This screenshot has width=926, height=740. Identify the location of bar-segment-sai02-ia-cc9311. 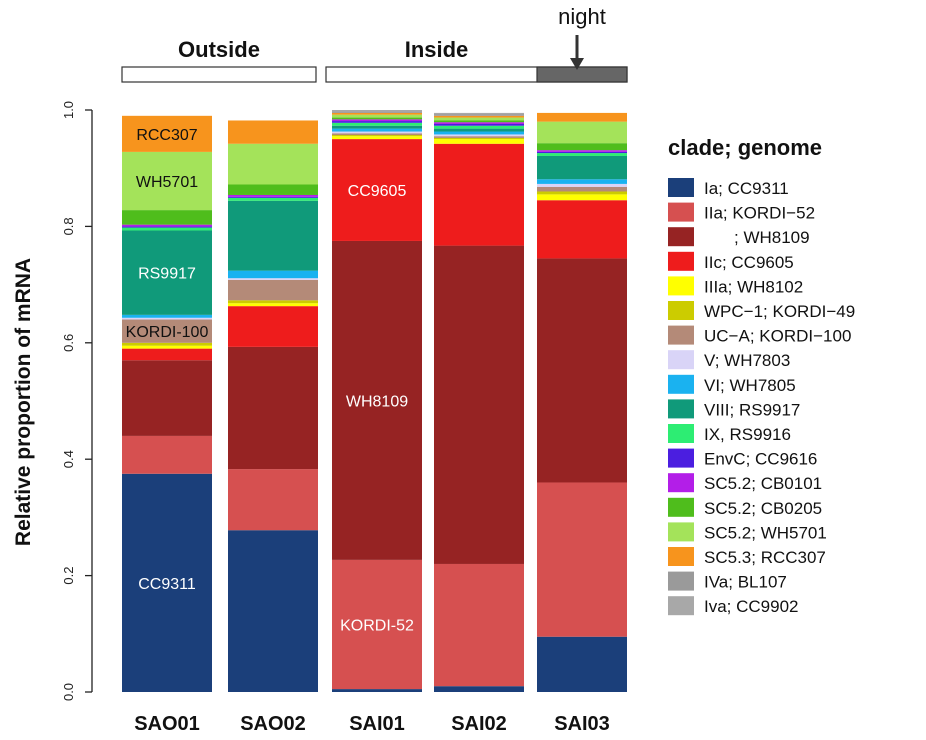
(479, 689).